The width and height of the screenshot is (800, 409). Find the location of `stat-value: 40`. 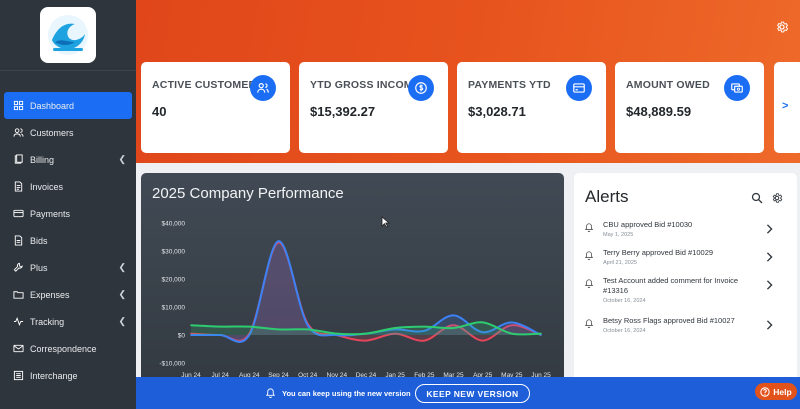

stat-value: 40 is located at coordinates (159, 111).